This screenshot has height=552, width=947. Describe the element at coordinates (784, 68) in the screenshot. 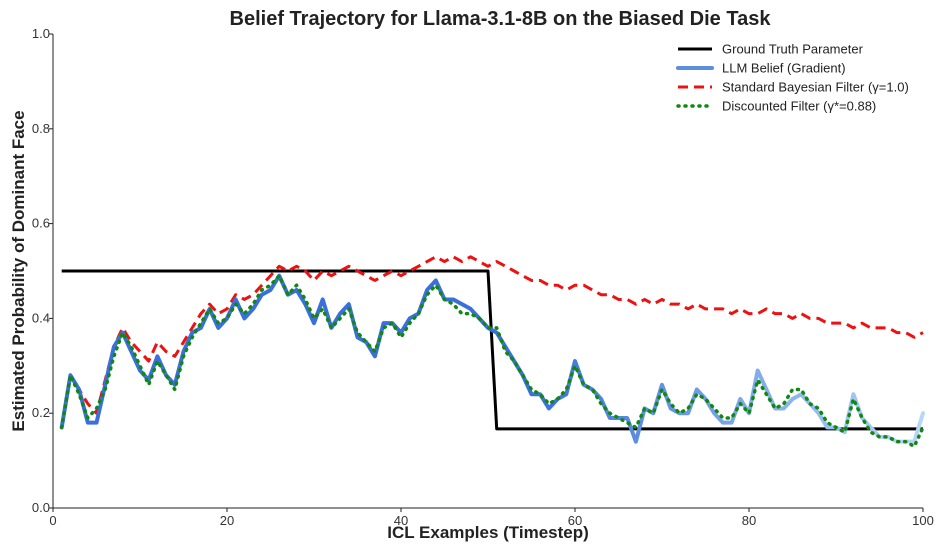

I see `legend-label: LLM Belief (Gradient)` at that location.